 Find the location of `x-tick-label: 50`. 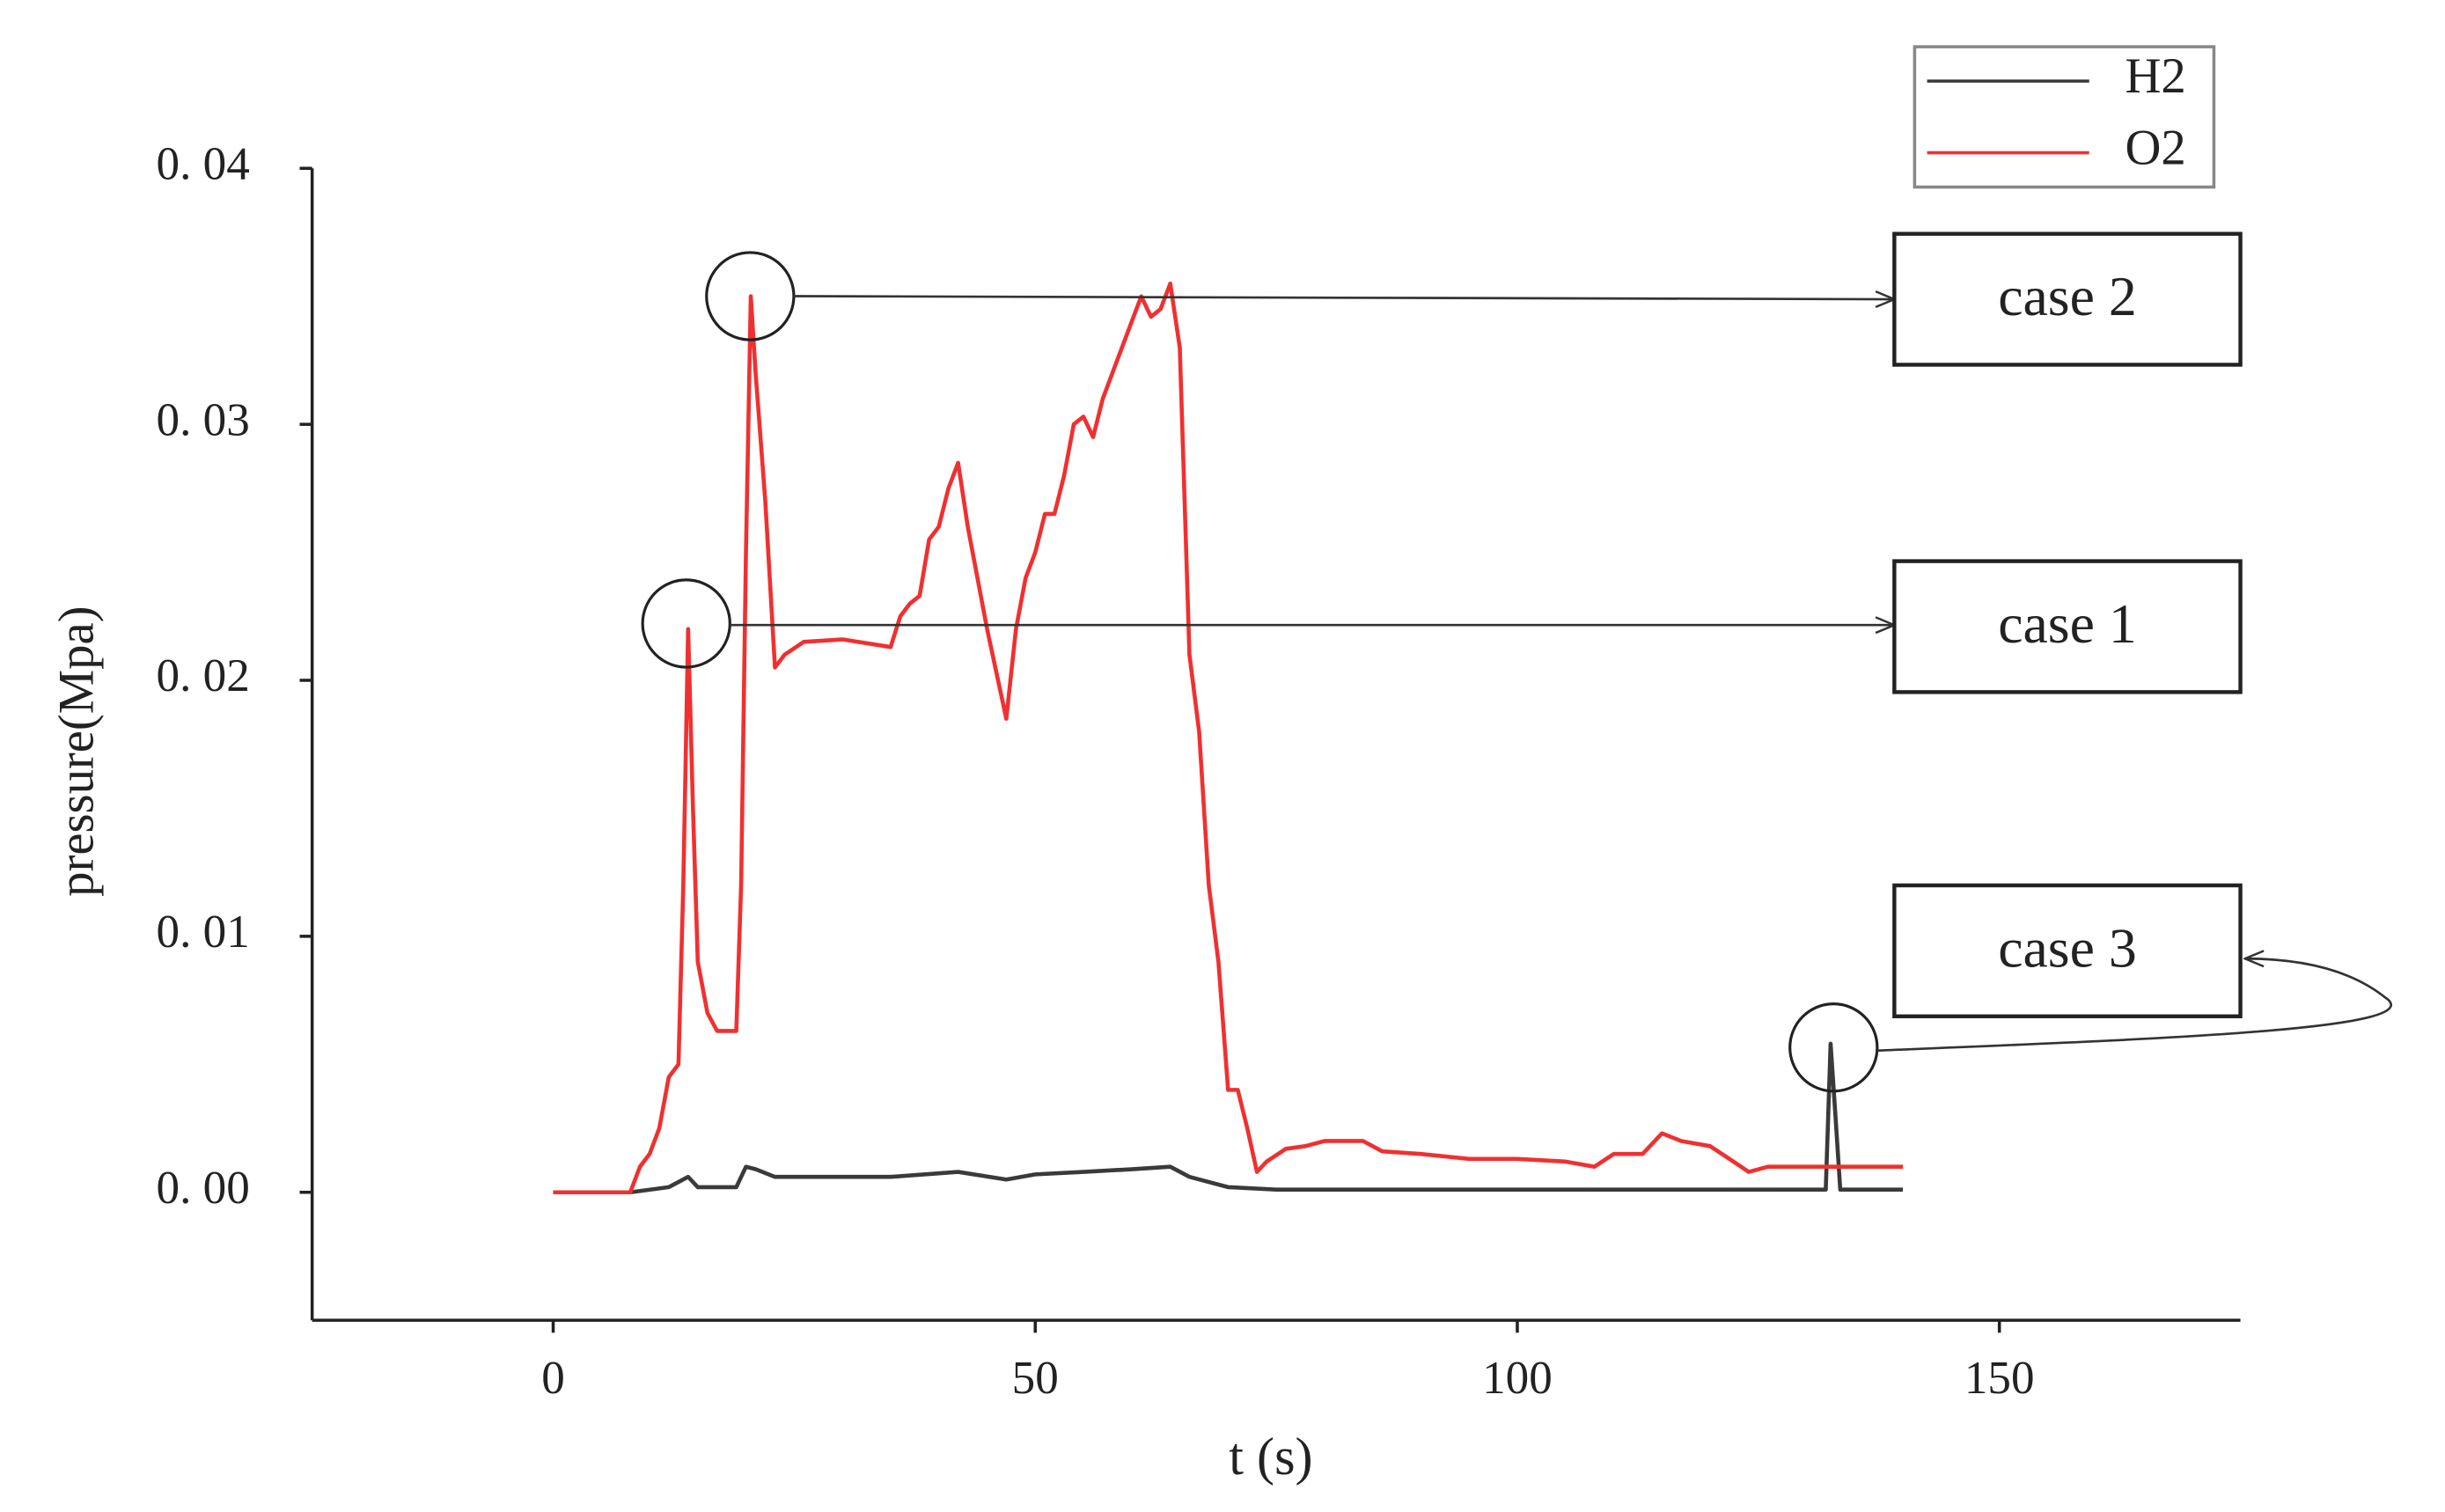

x-tick-label: 50 is located at coordinates (1035, 1378).